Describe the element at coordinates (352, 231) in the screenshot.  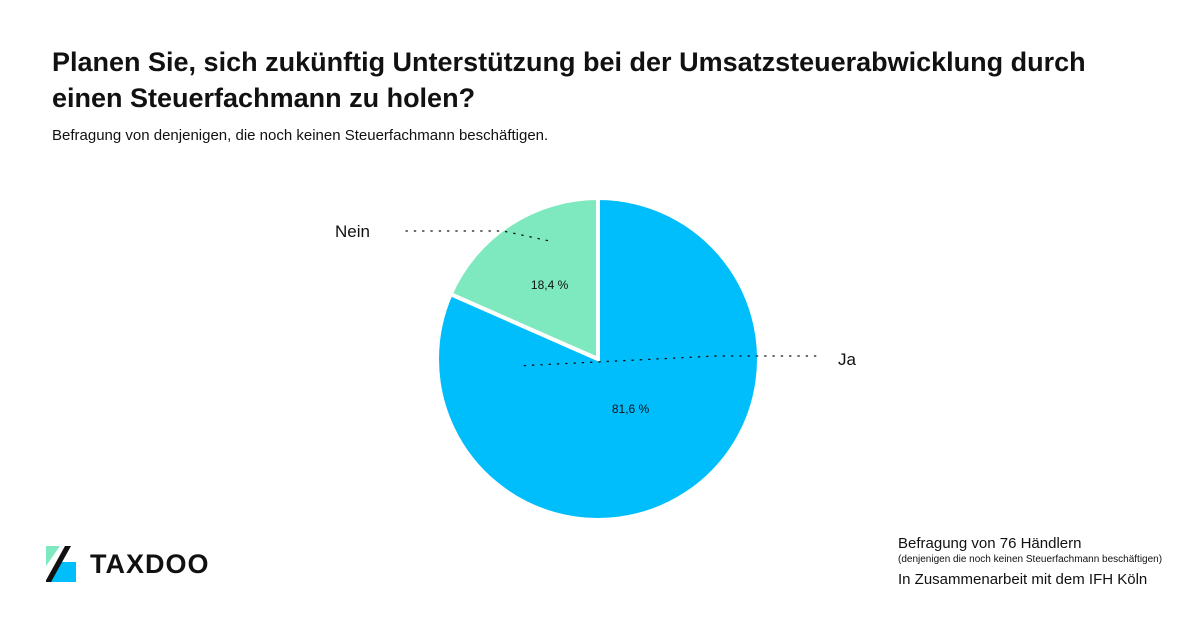
I see `category-label-nein: Nein` at that location.